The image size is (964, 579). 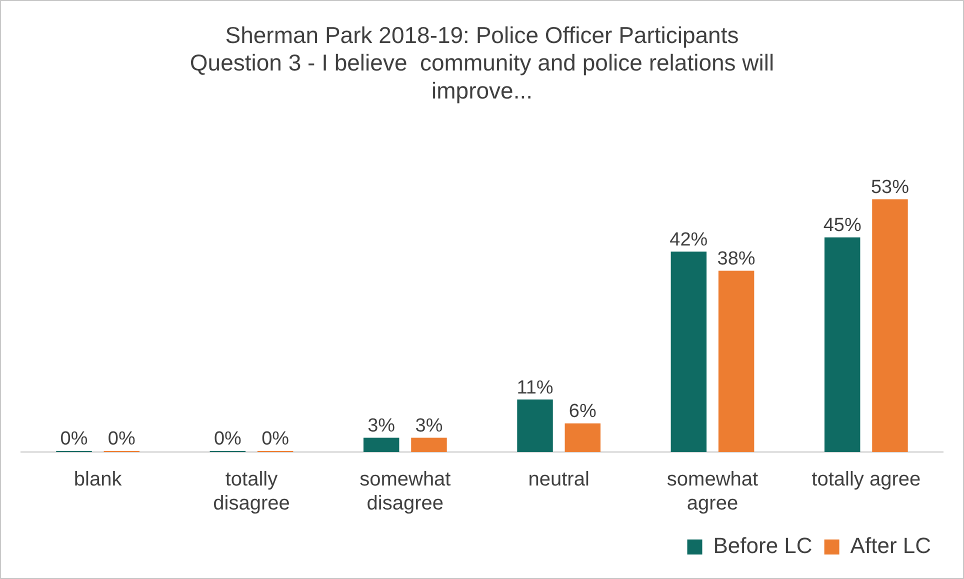 I want to click on data-label: 45%, so click(x=842, y=225).